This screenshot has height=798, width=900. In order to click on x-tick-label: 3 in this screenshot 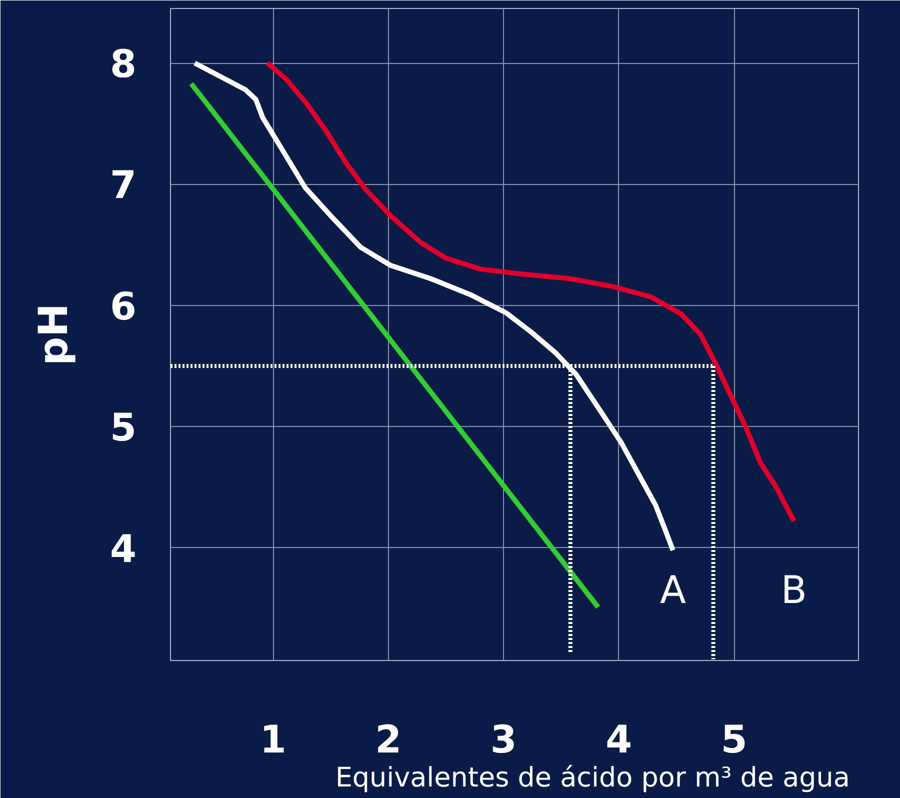, I will do `click(503, 740)`.